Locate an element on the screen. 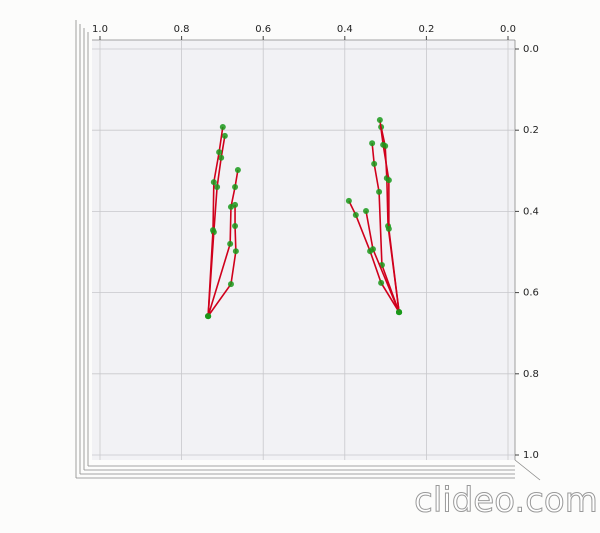 This screenshot has height=533, width=600. x-tick-label: 0.0 is located at coordinates (508, 29).